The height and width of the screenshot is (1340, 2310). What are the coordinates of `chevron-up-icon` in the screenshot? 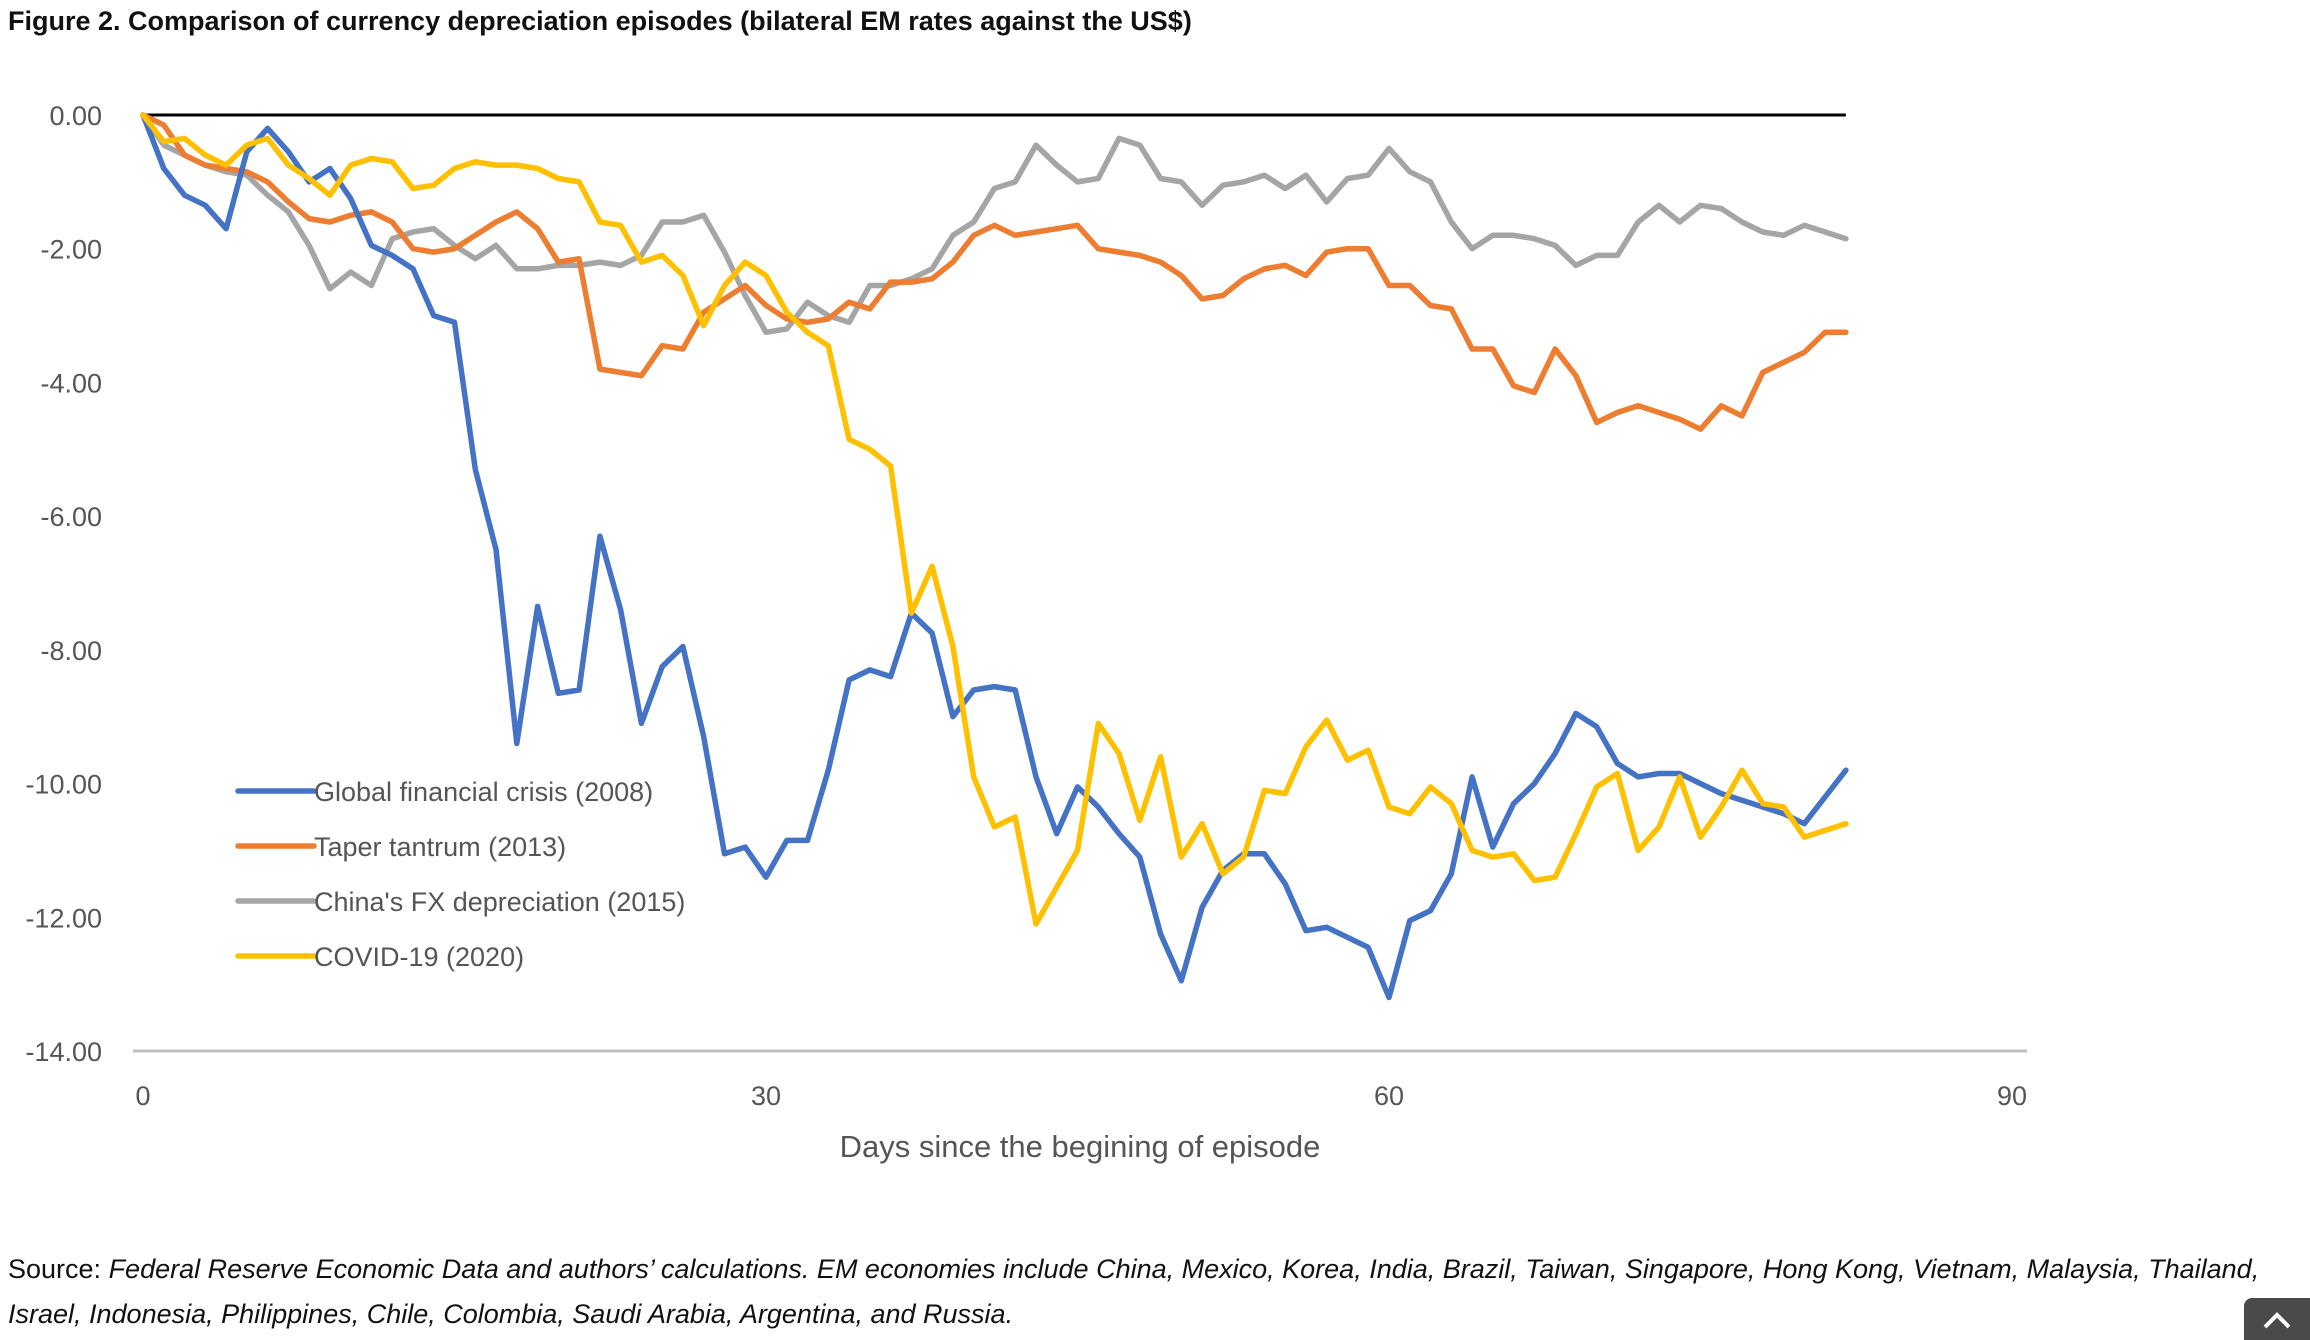 It's located at (2277, 1320).